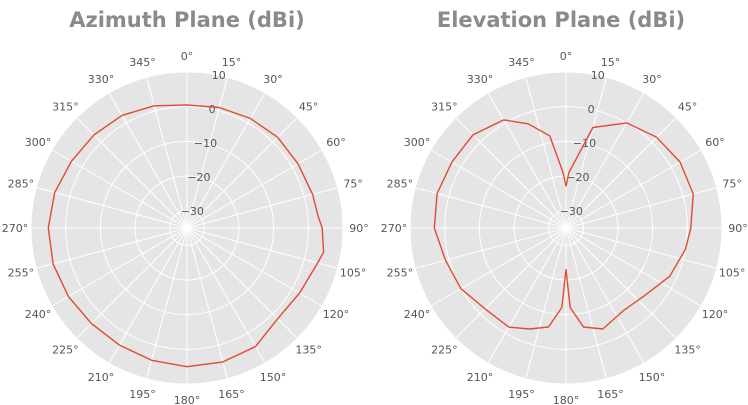  What do you see at coordinates (610, 394) in the screenshot?
I see `elevation-theta-tick-label: 165°` at bounding box center [610, 394].